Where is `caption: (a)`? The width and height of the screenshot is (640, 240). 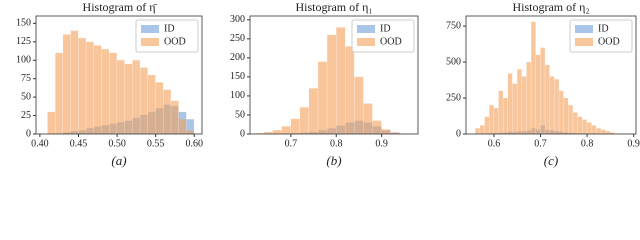
caption: (a) is located at coordinates (118, 160).